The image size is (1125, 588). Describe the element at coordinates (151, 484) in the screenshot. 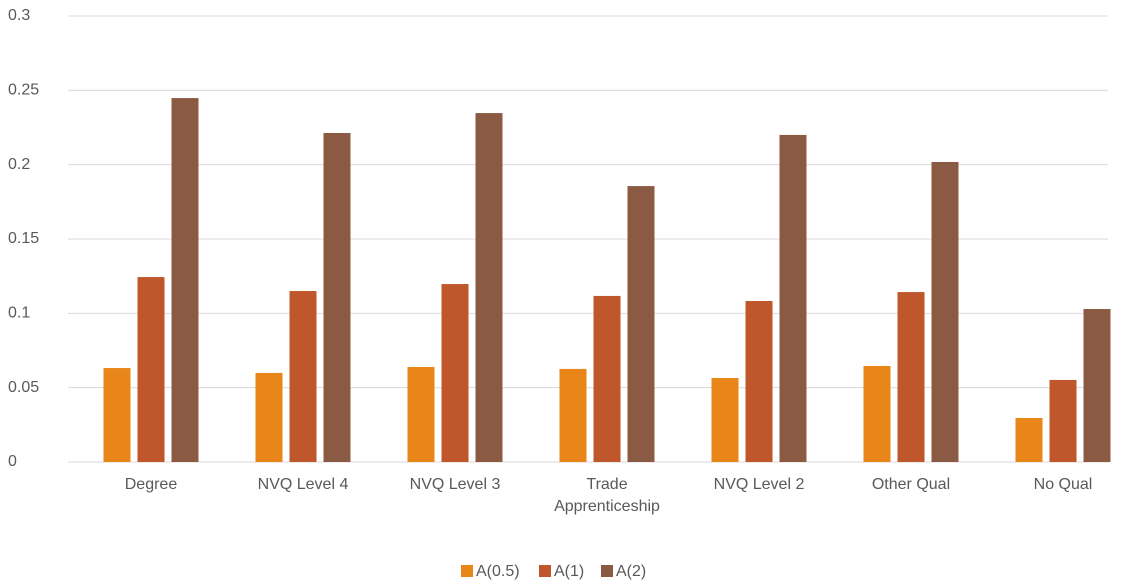

I see `x-tick-label: Degree` at that location.